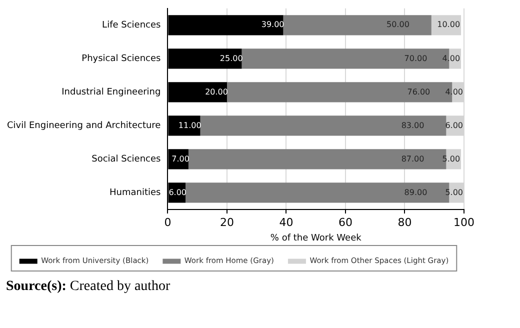  Describe the element at coordinates (316, 238) in the screenshot. I see `x-axis-title: % of the Work Week` at that location.